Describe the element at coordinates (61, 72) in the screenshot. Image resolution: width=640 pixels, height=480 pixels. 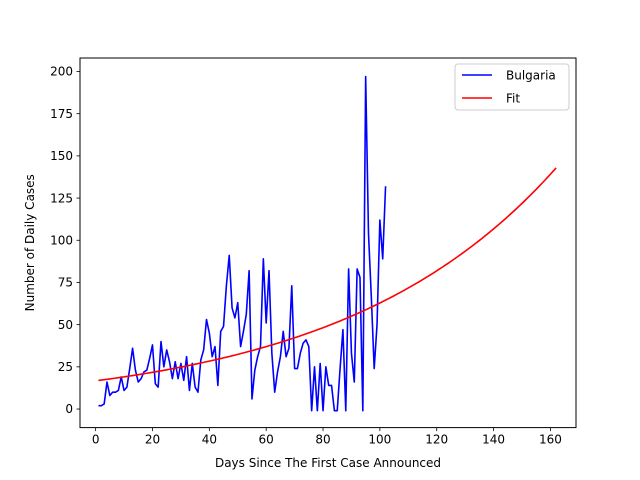
I see `y-tick-label: 200` at that location.